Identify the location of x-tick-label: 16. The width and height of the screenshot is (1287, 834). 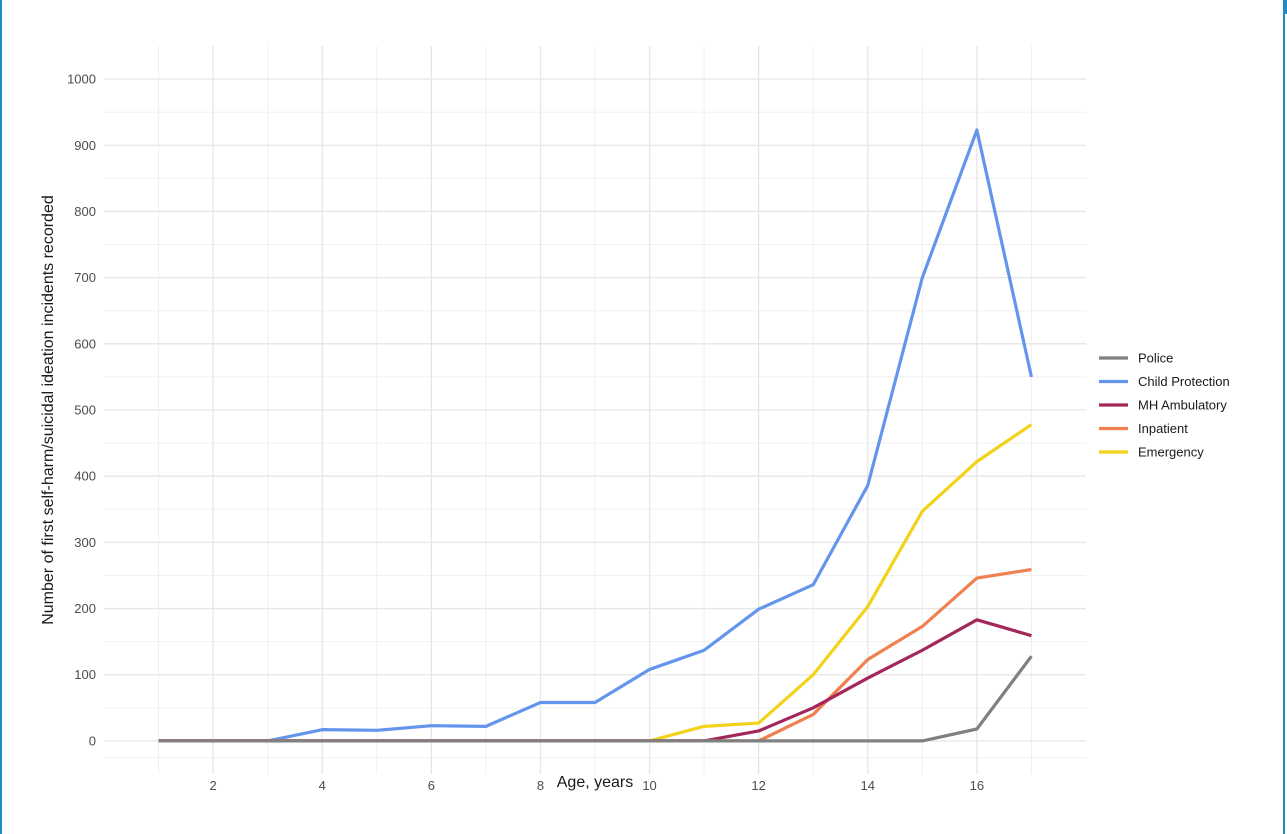
(977, 785).